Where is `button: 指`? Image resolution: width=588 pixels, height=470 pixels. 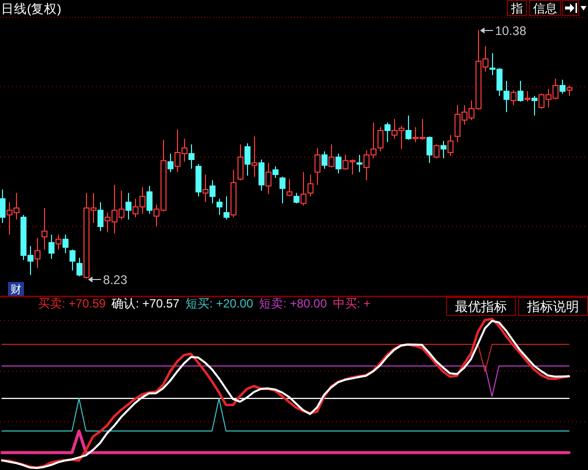 button: 指 is located at coordinates (517, 8).